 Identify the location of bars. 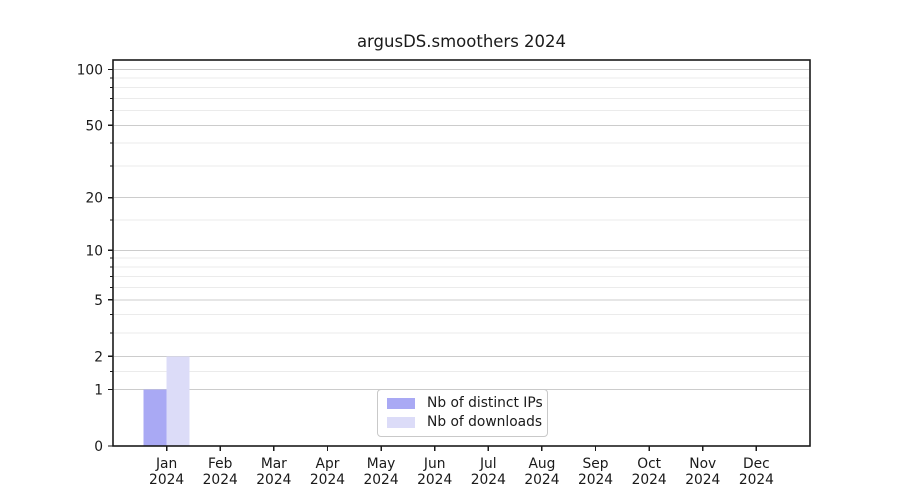
(166, 401).